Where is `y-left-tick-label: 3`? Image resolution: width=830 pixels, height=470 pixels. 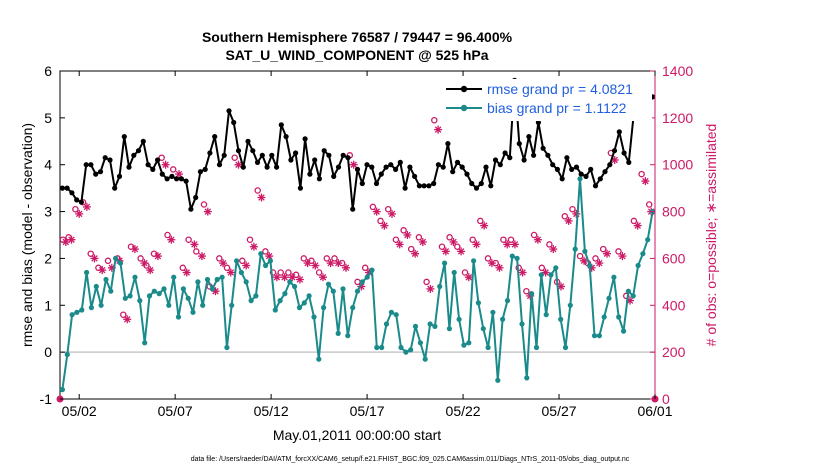 y-left-tick-label: 3 is located at coordinates (48, 212).